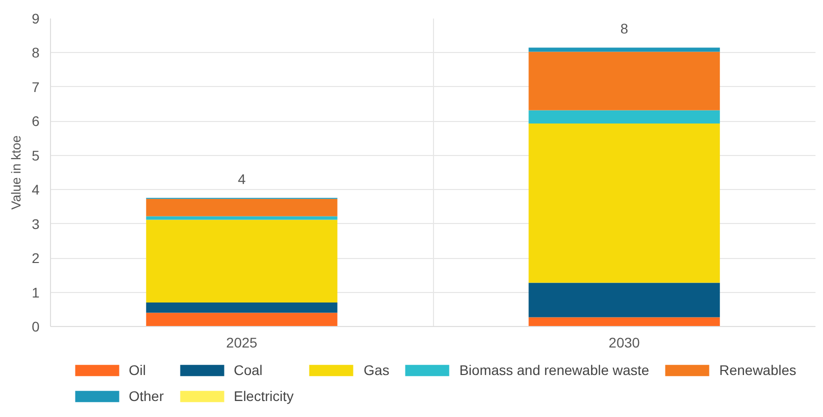 This screenshot has width=823, height=417. Describe the element at coordinates (16, 172) in the screenshot. I see `y-axis-title: Value in ktoe` at that location.